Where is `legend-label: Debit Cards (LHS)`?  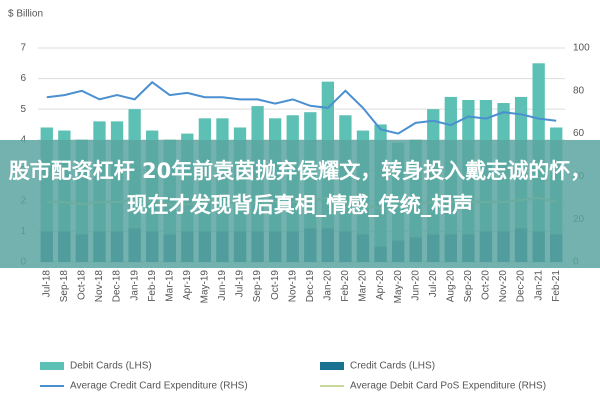
legend-label: Debit Cards (LHS) is located at coordinates (111, 366).